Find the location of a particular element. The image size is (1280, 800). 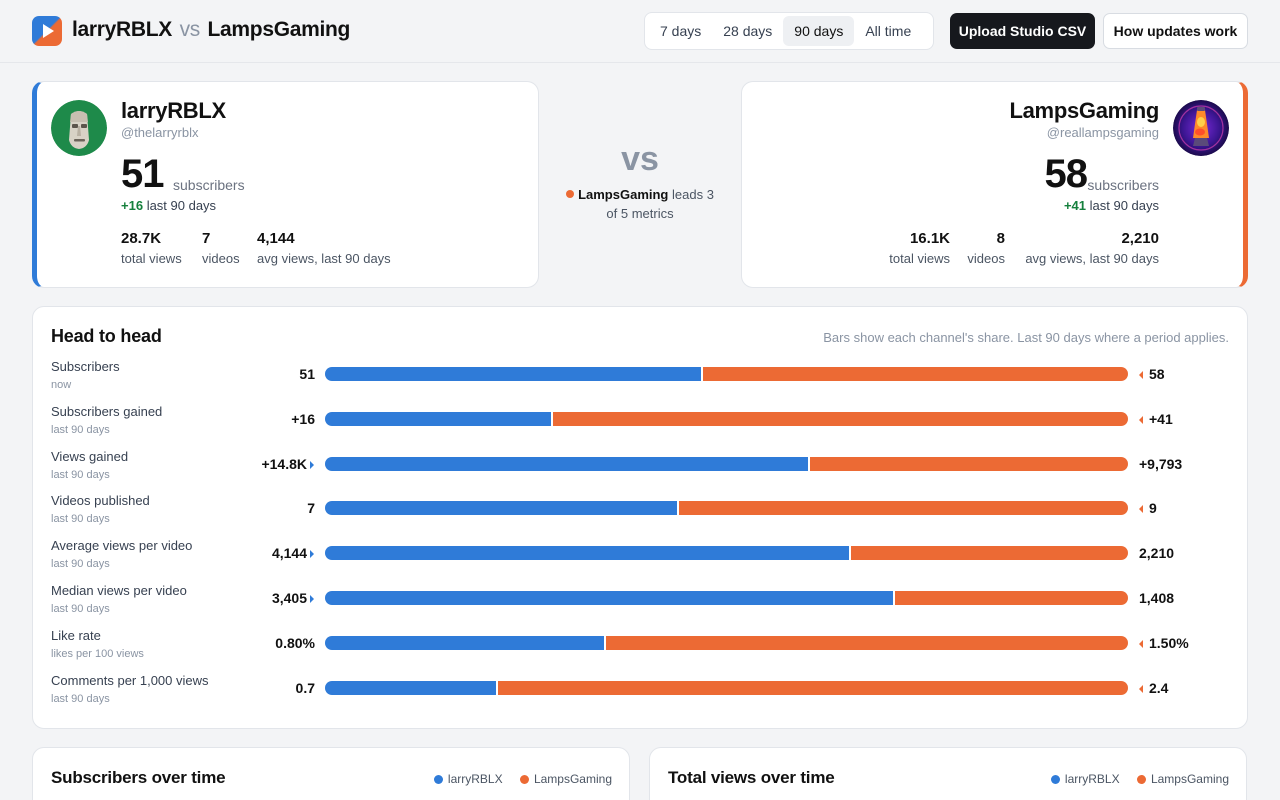

chart-legend: larryRBLX LampsGaming is located at coordinates (1139, 779).